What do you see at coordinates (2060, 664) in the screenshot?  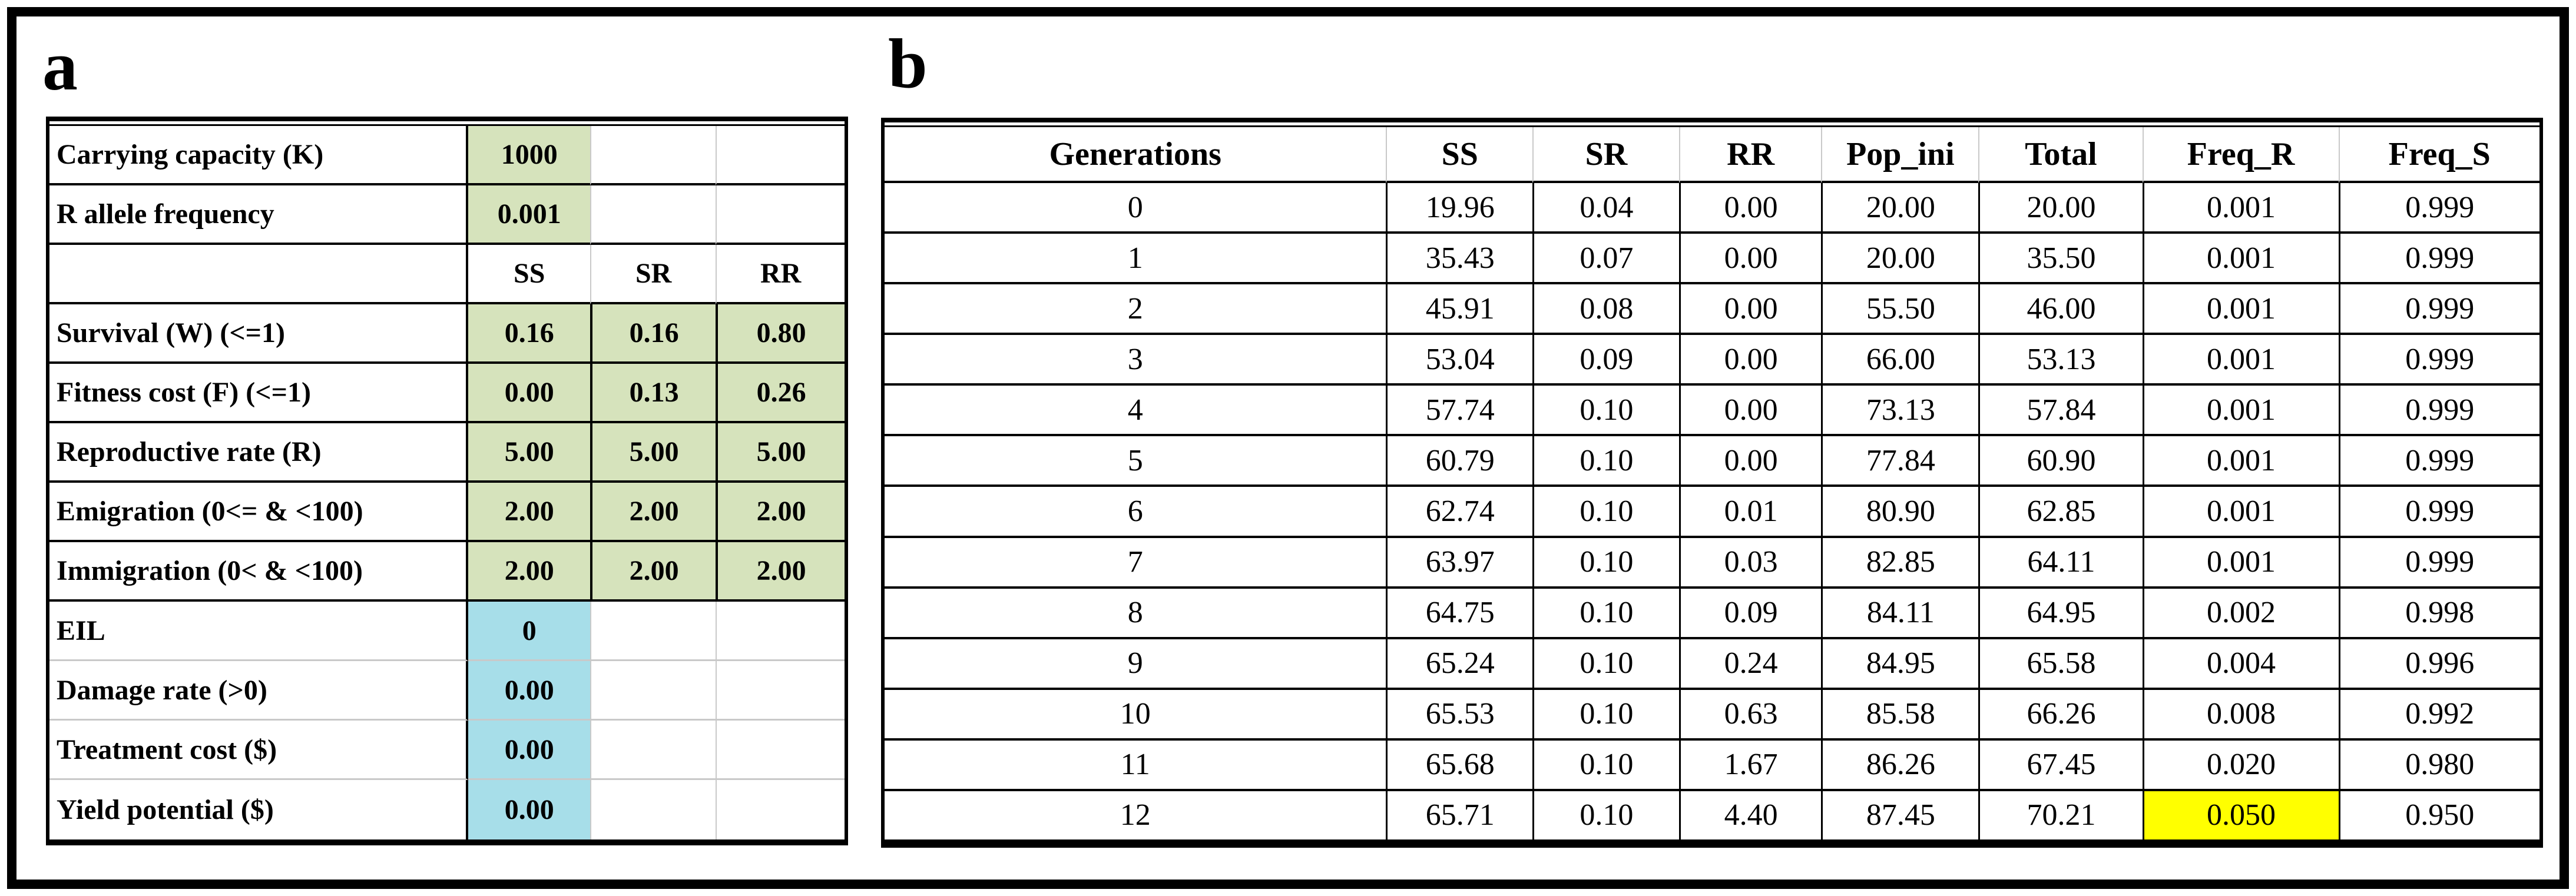 I see `table-cell: 65.58` at bounding box center [2060, 664].